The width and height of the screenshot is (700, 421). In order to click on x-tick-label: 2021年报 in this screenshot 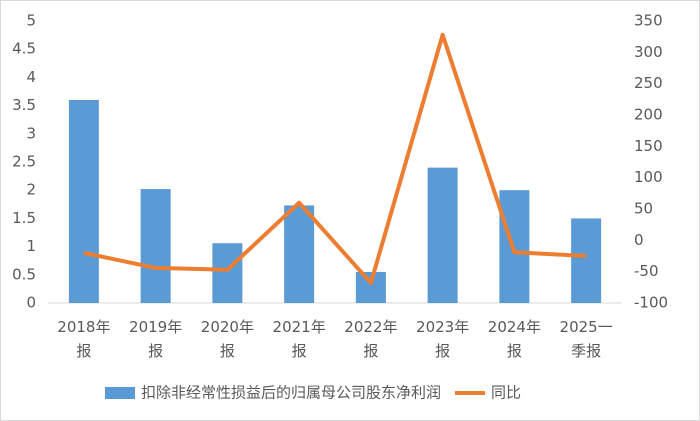, I will do `click(299, 339)`.